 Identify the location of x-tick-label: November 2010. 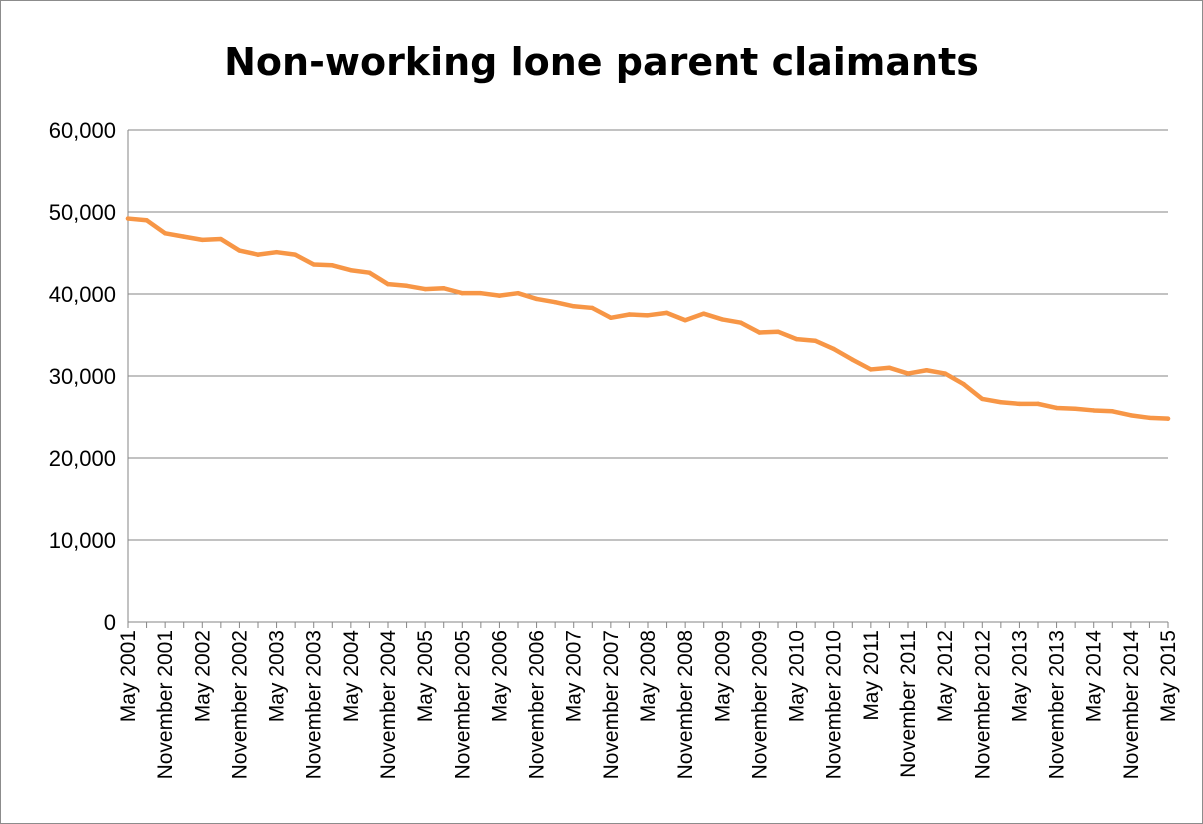
(834, 704).